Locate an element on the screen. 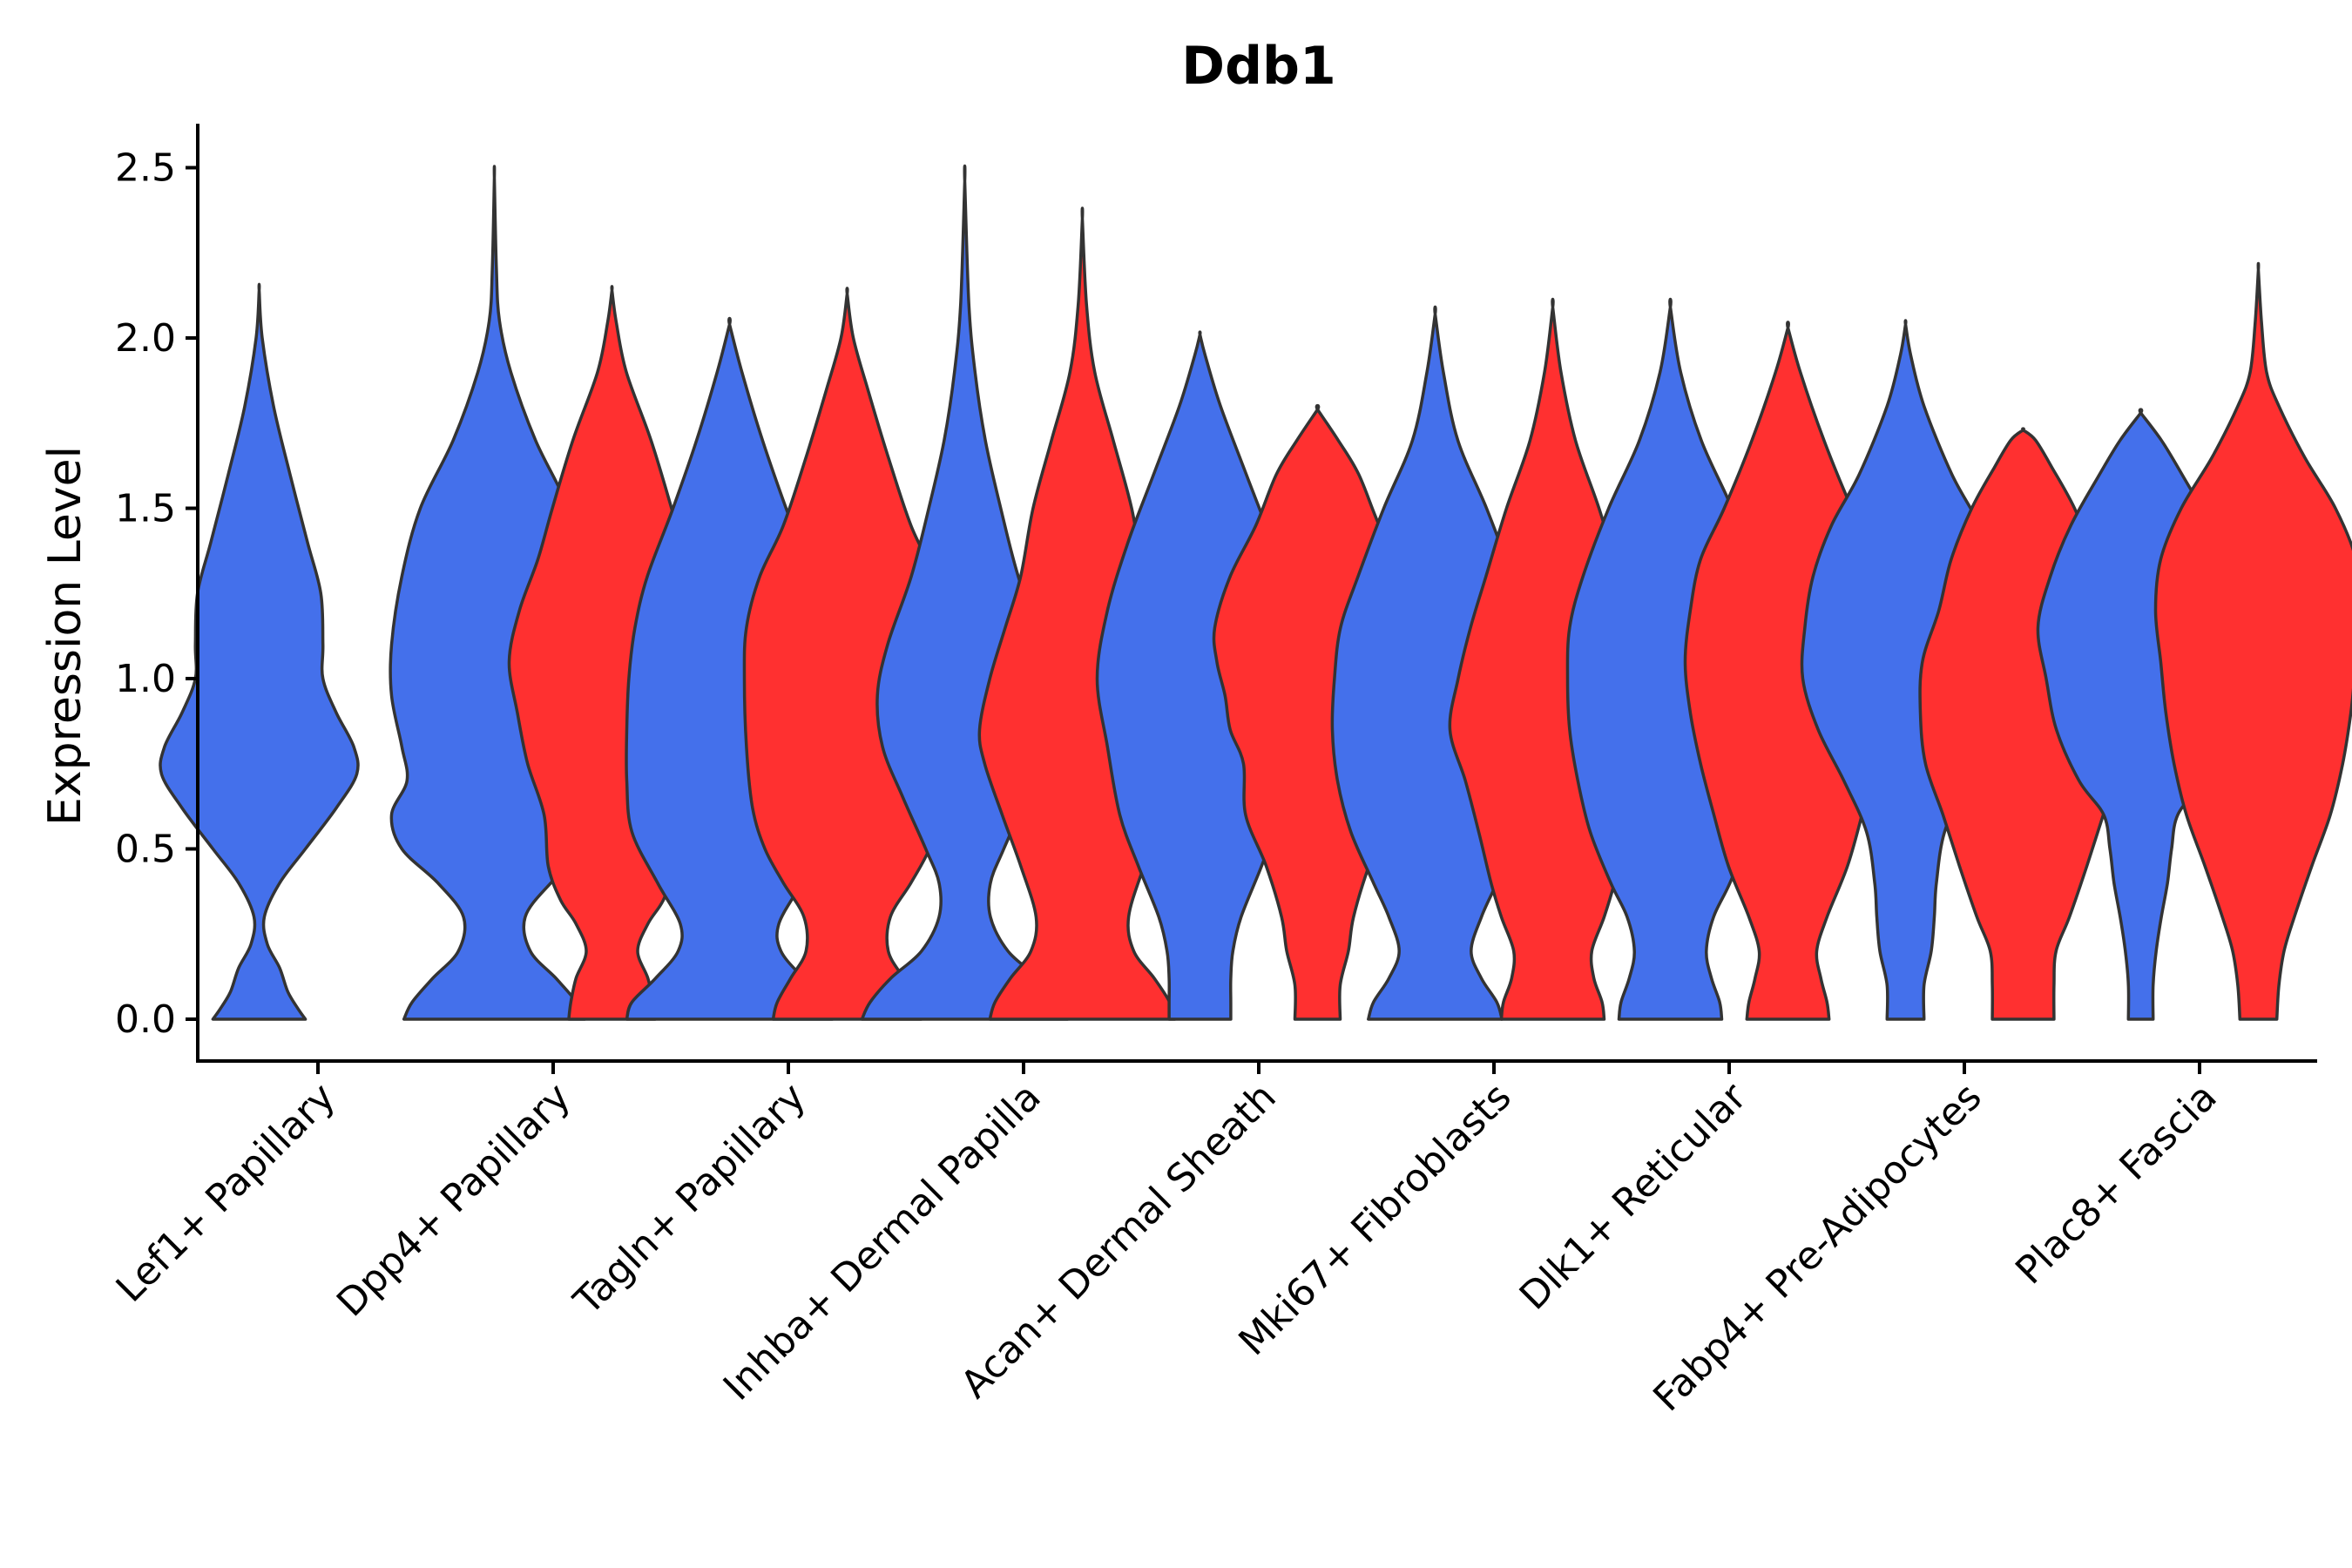  x-tick-label: Mki67+ Fibroblasts is located at coordinates (1374, 1219).